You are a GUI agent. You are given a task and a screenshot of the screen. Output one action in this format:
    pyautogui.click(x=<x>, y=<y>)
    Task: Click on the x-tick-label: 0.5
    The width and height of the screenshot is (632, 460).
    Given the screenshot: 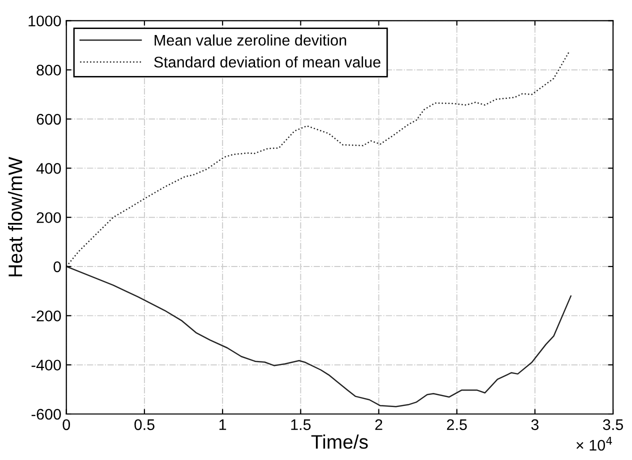 What is the action you would take?
    pyautogui.click(x=144, y=424)
    